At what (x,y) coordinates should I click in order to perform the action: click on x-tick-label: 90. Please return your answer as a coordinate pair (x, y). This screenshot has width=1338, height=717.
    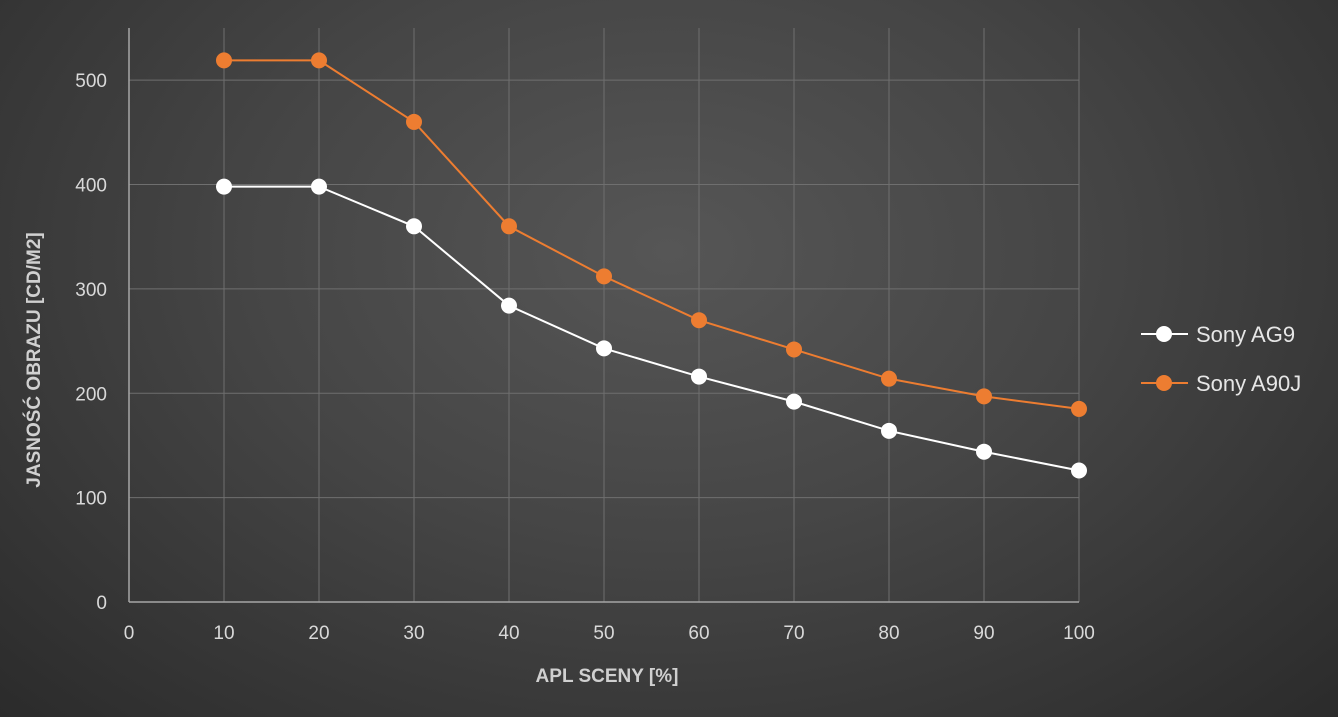
    Looking at the image, I should click on (983, 633).